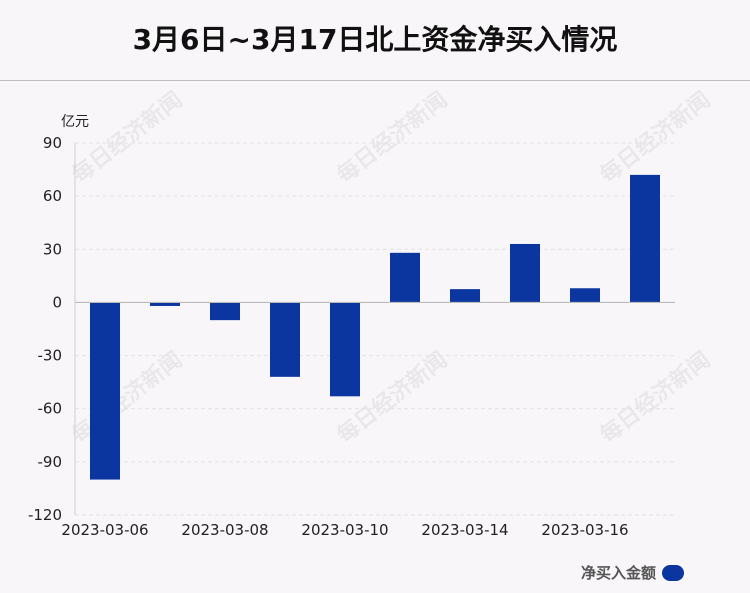 The height and width of the screenshot is (593, 750). What do you see at coordinates (52, 249) in the screenshot?
I see `y-tick-label: 30` at bounding box center [52, 249].